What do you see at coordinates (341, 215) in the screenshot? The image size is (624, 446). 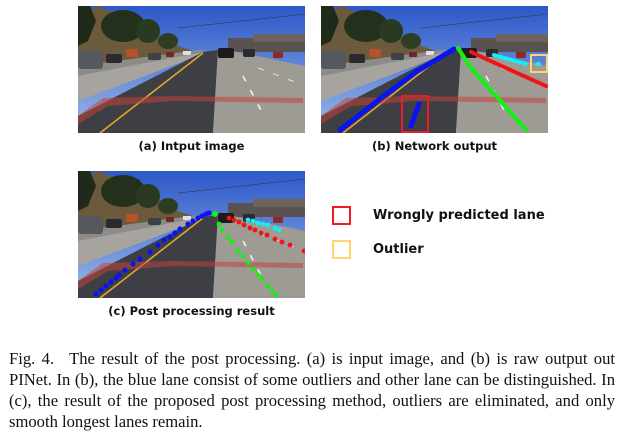 I see `red-square-icon` at bounding box center [341, 215].